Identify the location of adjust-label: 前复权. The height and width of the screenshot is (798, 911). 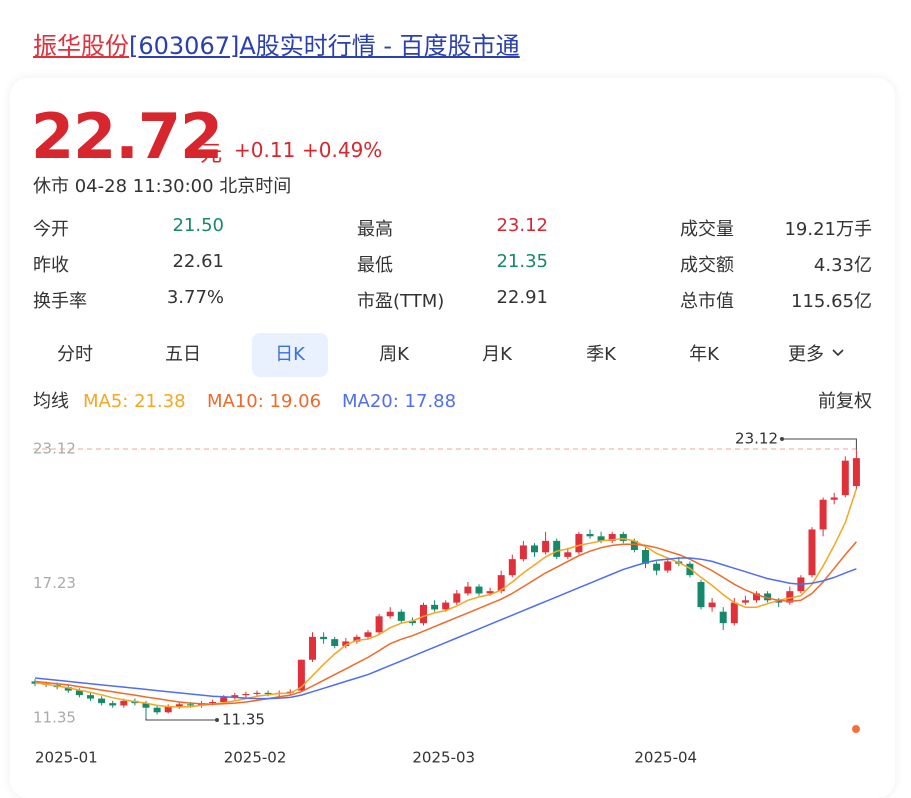
(845, 401).